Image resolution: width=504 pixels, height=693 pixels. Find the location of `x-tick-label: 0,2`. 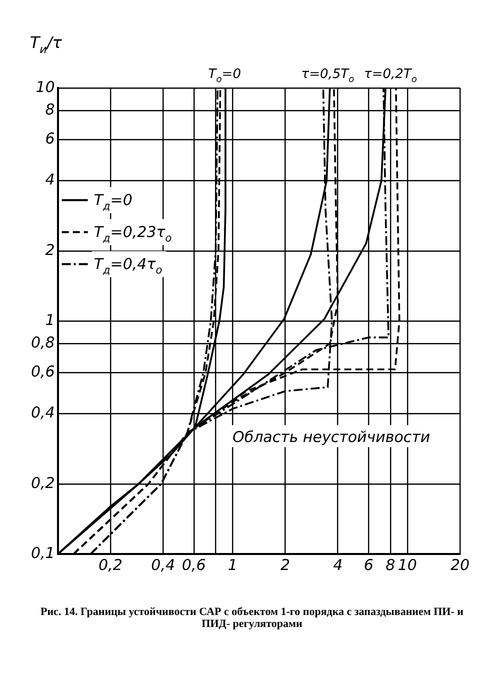

x-tick-label: 0,2 is located at coordinates (110, 565).